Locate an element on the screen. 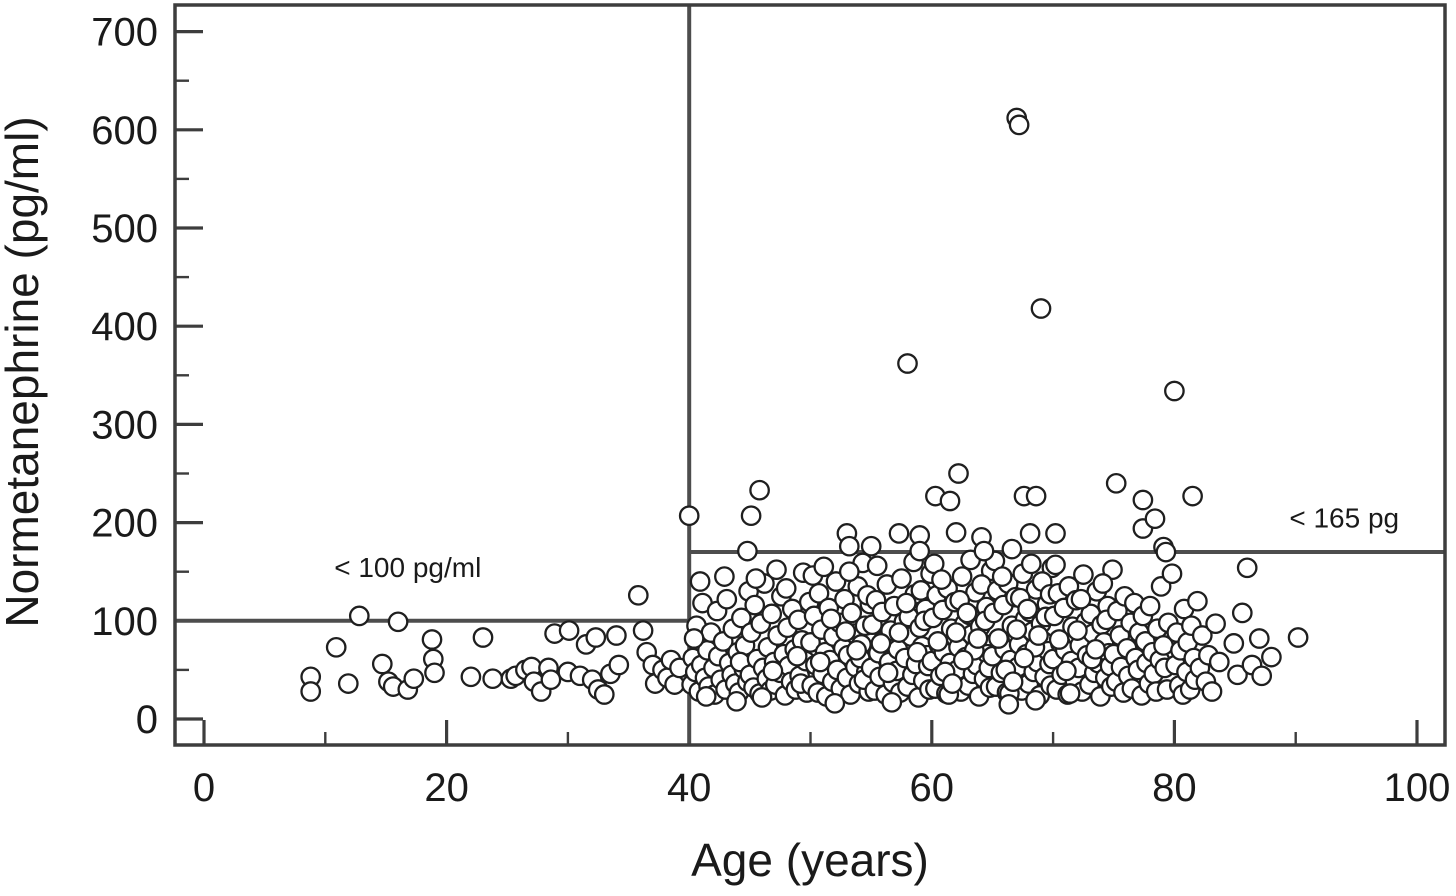 Image resolution: width=1456 pixels, height=896 pixels. y-axis-title: Normetanephrine (pg/ml) is located at coordinates (24, 371).